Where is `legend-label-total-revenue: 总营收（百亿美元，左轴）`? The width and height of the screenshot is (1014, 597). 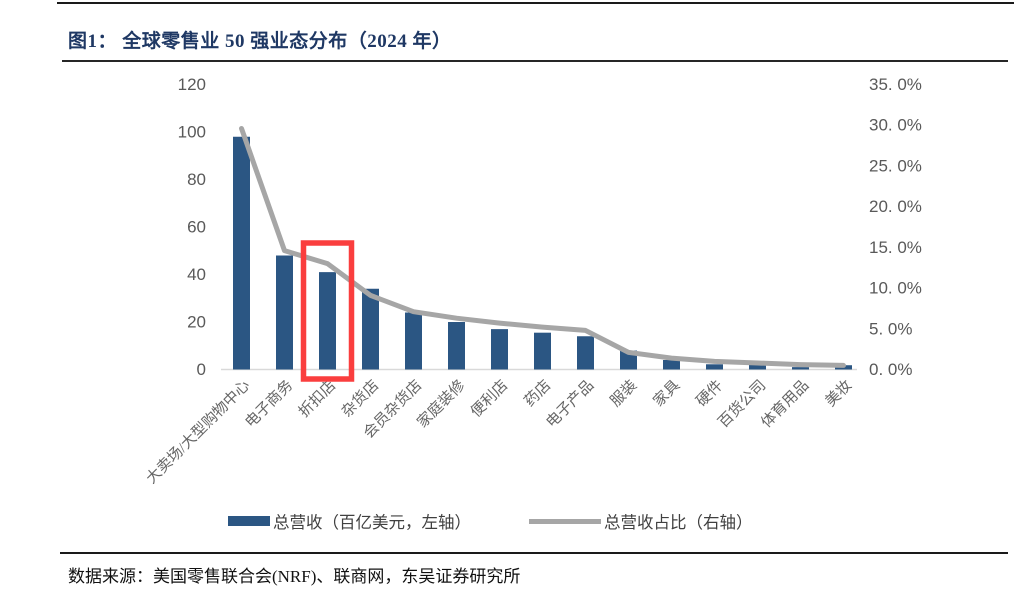
legend-label-total-revenue: 总营收（百亿美元，左轴） is located at coordinates (372, 522).